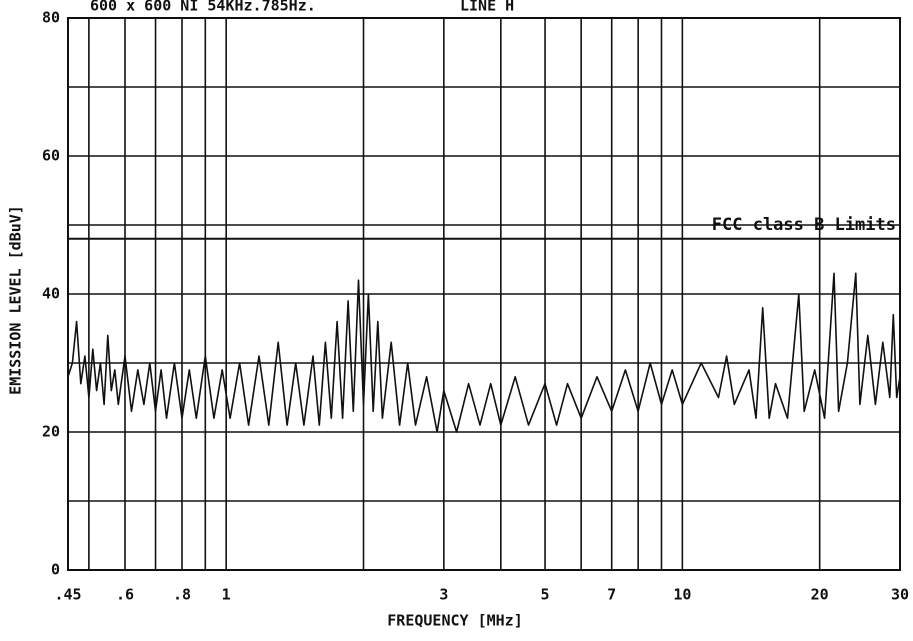  What do you see at coordinates (545, 595) in the screenshot?
I see `x-tick-label: 5` at bounding box center [545, 595].